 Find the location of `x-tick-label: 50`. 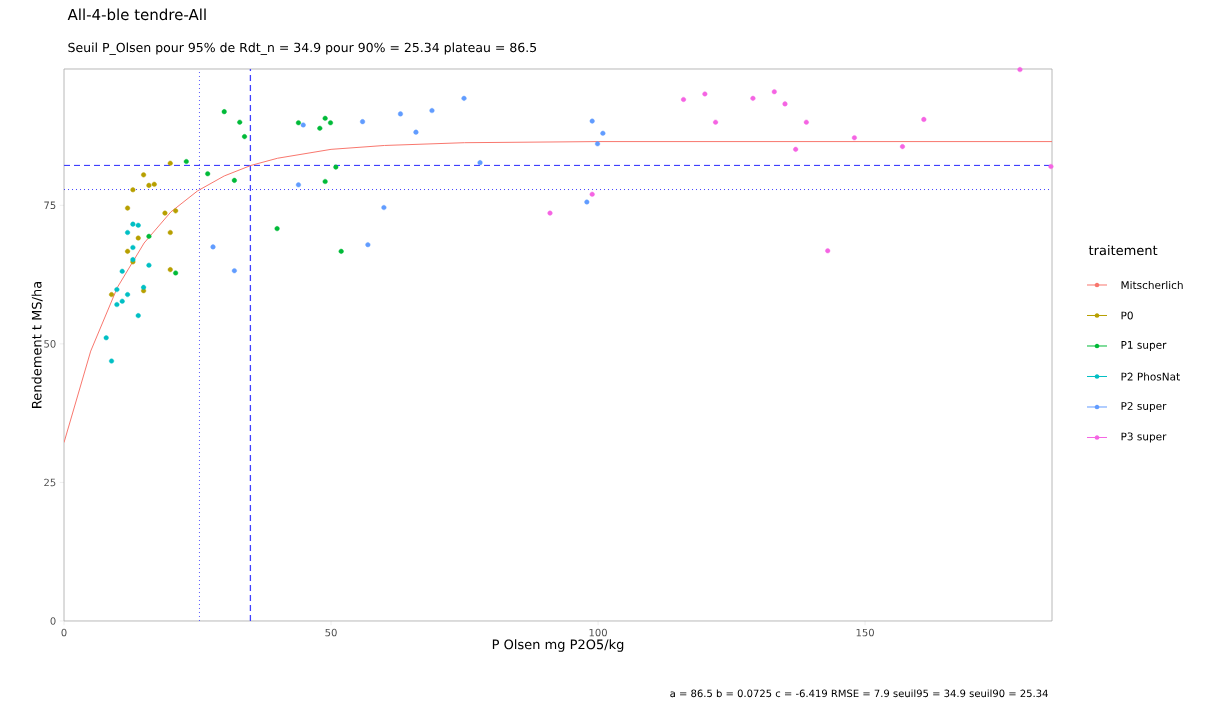

x-tick-label: 50 is located at coordinates (331, 632).